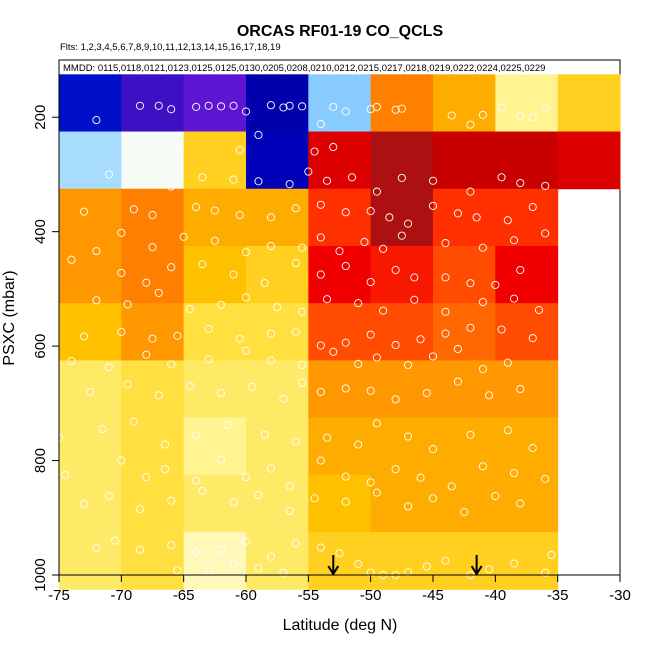  I want to click on arrow-head, so click(476, 570).